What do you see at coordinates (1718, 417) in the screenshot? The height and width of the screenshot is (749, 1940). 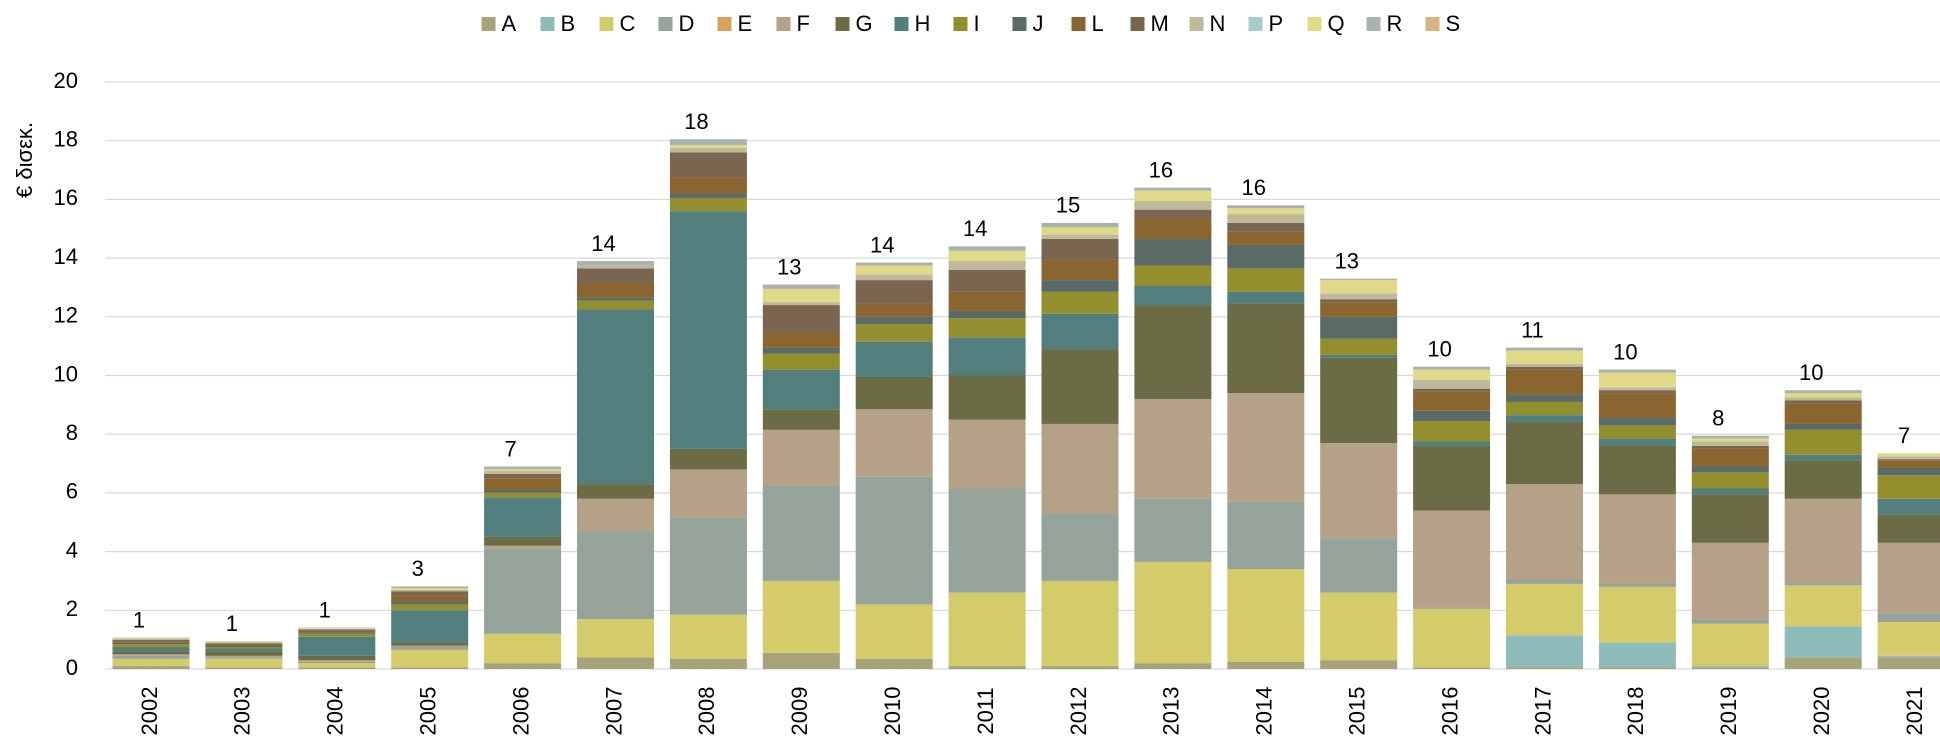 I see `total-label: 8` at bounding box center [1718, 417].